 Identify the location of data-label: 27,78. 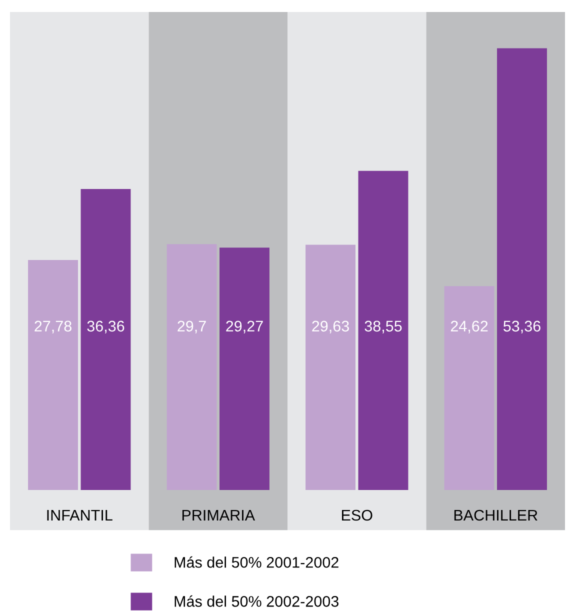
(53, 327).